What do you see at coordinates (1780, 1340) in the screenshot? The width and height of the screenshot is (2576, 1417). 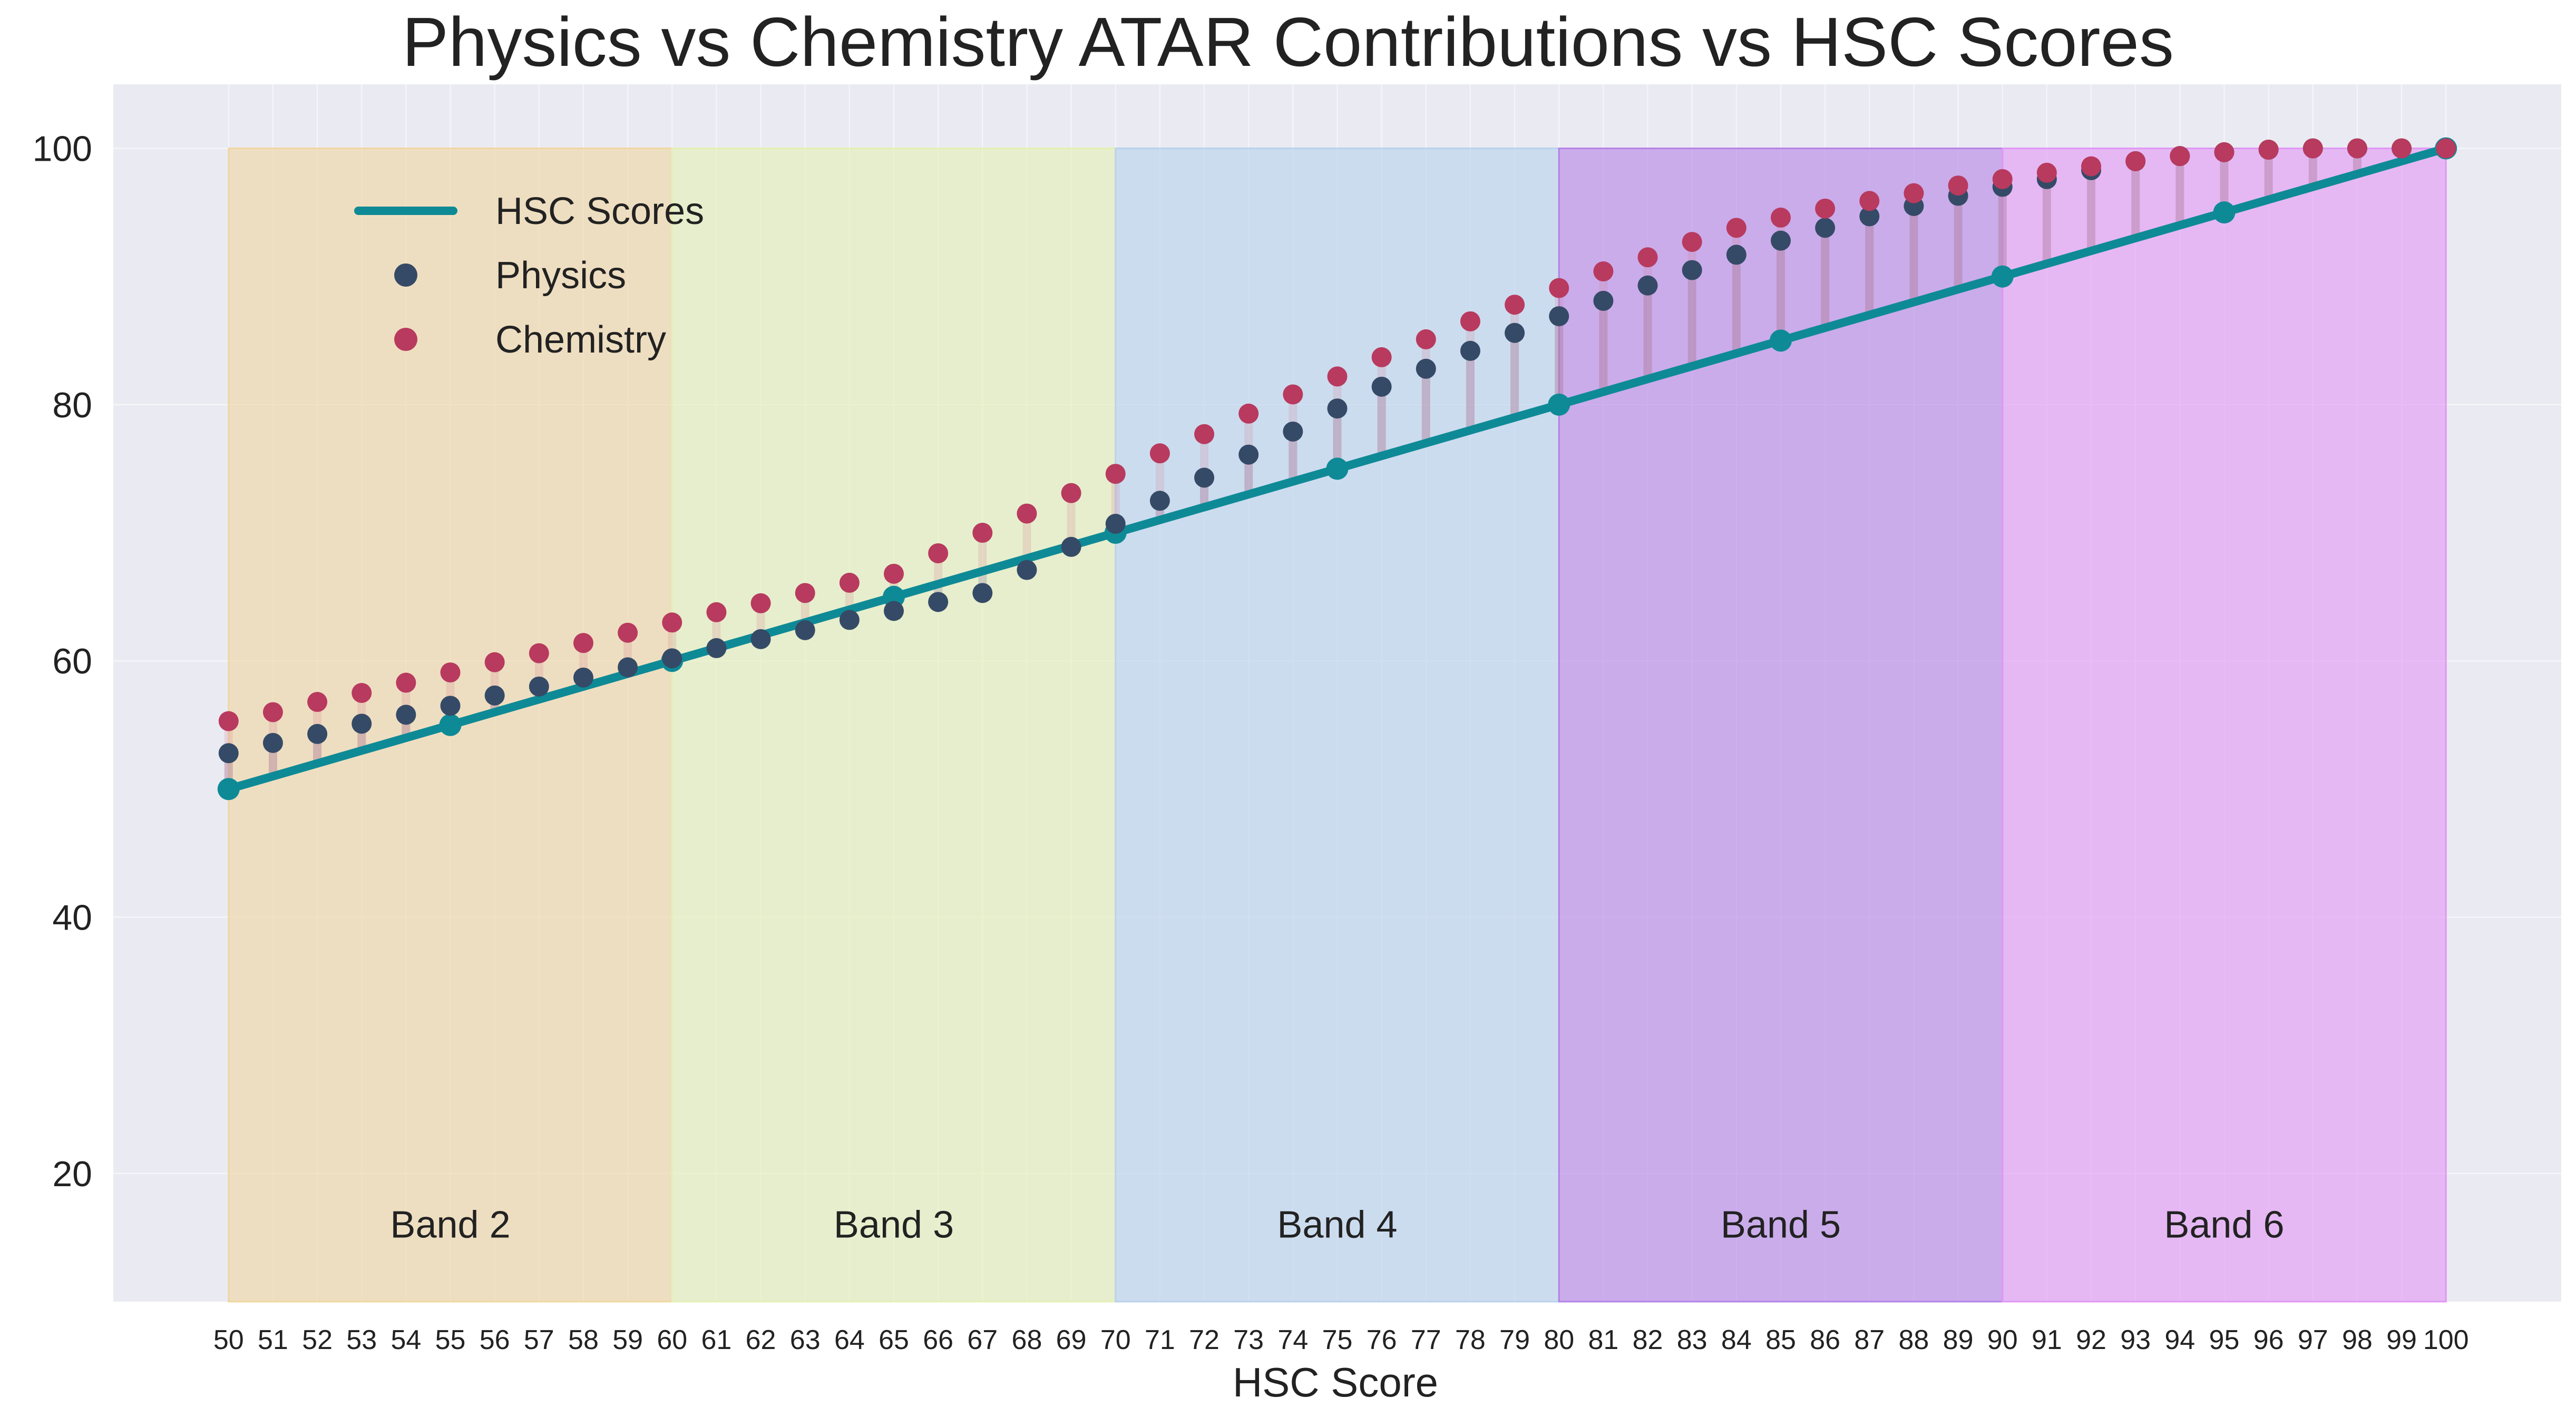 I see `x-tick-label: 85` at bounding box center [1780, 1340].